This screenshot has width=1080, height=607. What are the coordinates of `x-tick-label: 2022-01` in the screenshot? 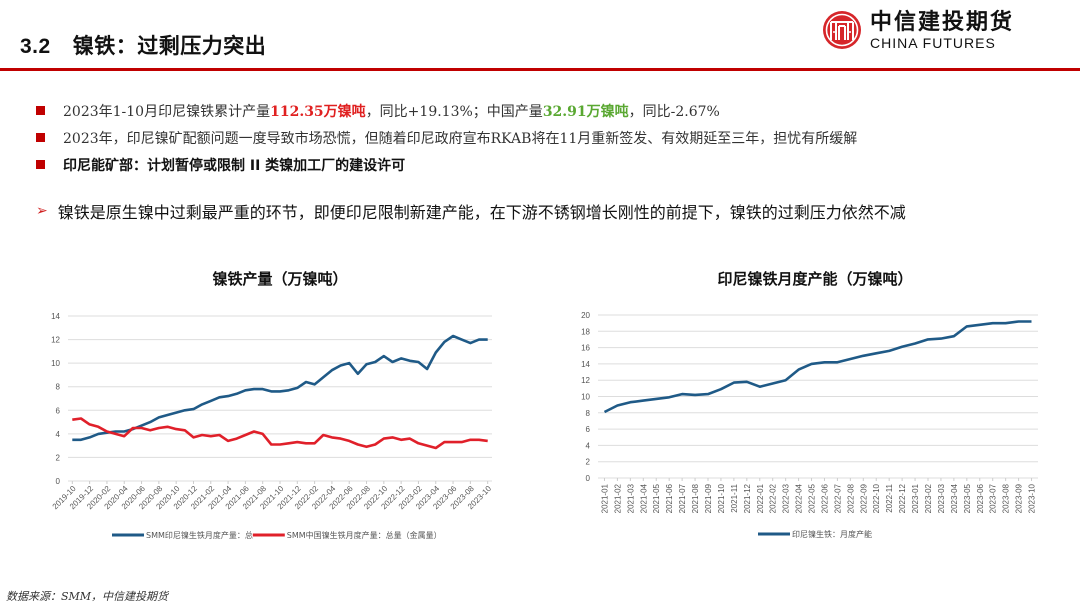 It's located at (760, 498).